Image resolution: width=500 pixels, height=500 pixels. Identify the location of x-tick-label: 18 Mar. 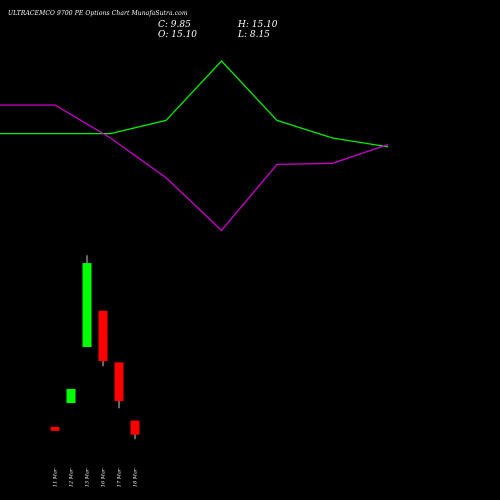
(136, 477).